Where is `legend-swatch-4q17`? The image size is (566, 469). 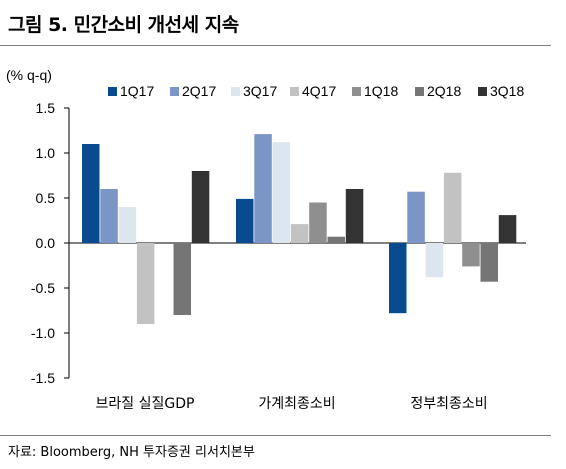
legend-swatch-4q17 is located at coordinates (294, 91).